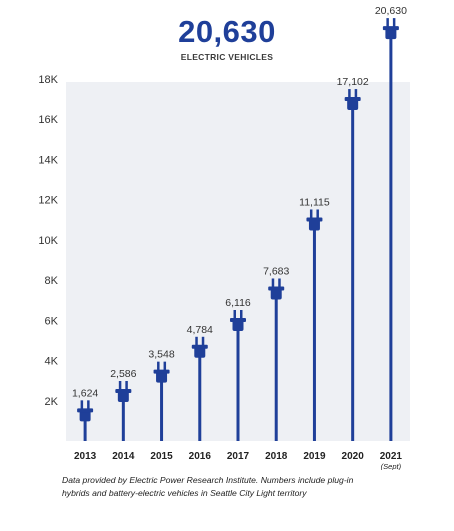  I want to click on headline-subtitle: ELECTRIC VEHICLES, so click(227, 57).